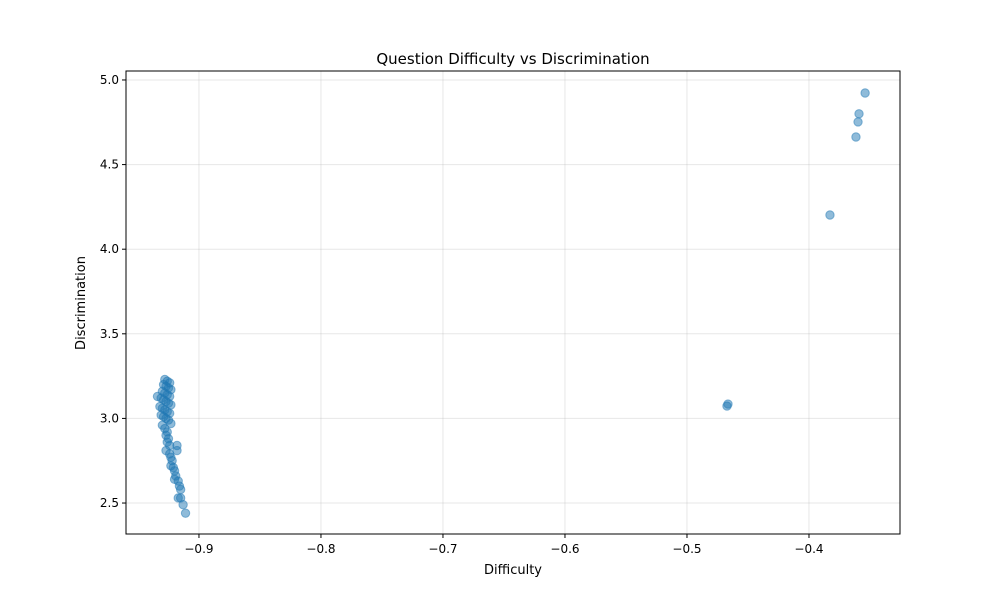 This screenshot has height=600, width=1000. Describe the element at coordinates (513, 570) in the screenshot. I see `x-axis-label: Difficulty` at that location.